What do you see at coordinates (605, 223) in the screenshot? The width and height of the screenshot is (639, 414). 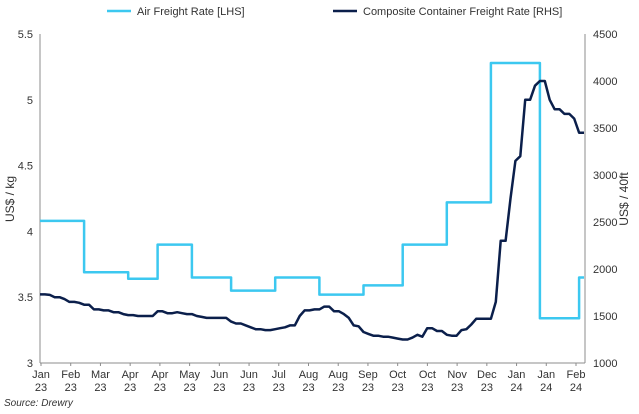 I see `right-y-tick-label: 2500` at bounding box center [605, 223].